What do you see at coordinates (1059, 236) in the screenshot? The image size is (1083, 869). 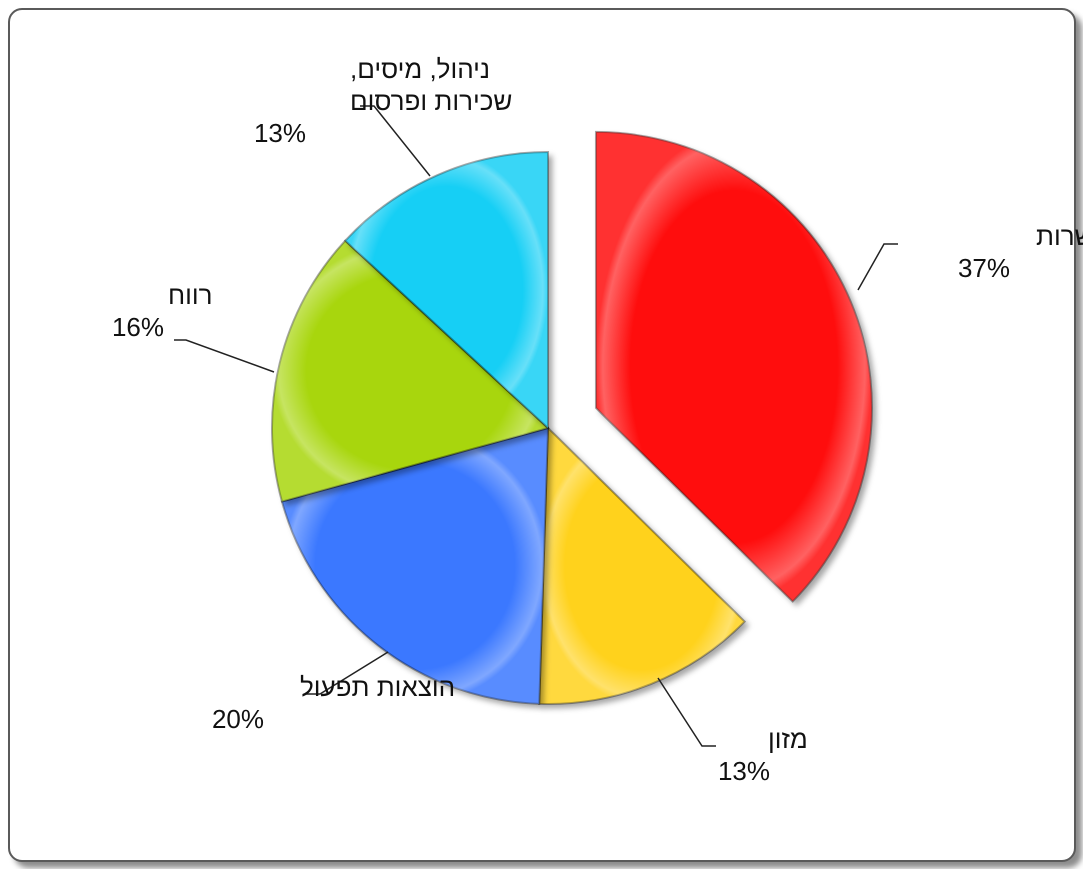 I see `slice-label-text: תמורה למשרות` at bounding box center [1059, 236].